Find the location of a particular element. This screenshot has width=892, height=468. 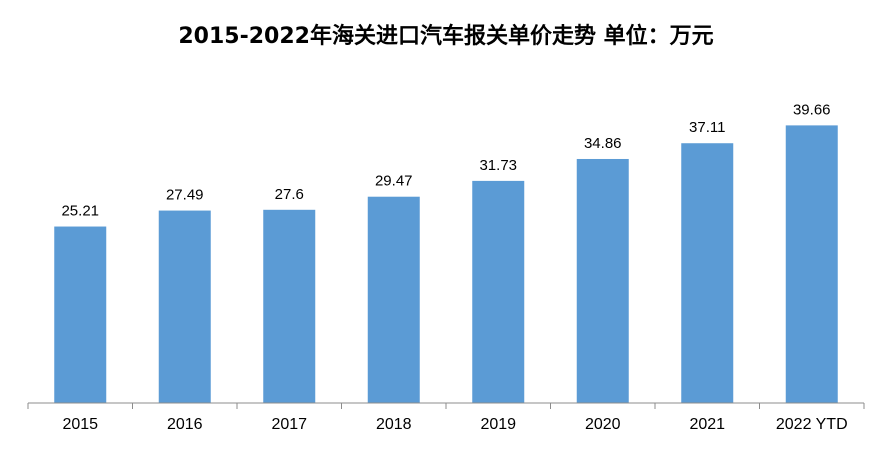

bar-2016 is located at coordinates (184, 306).